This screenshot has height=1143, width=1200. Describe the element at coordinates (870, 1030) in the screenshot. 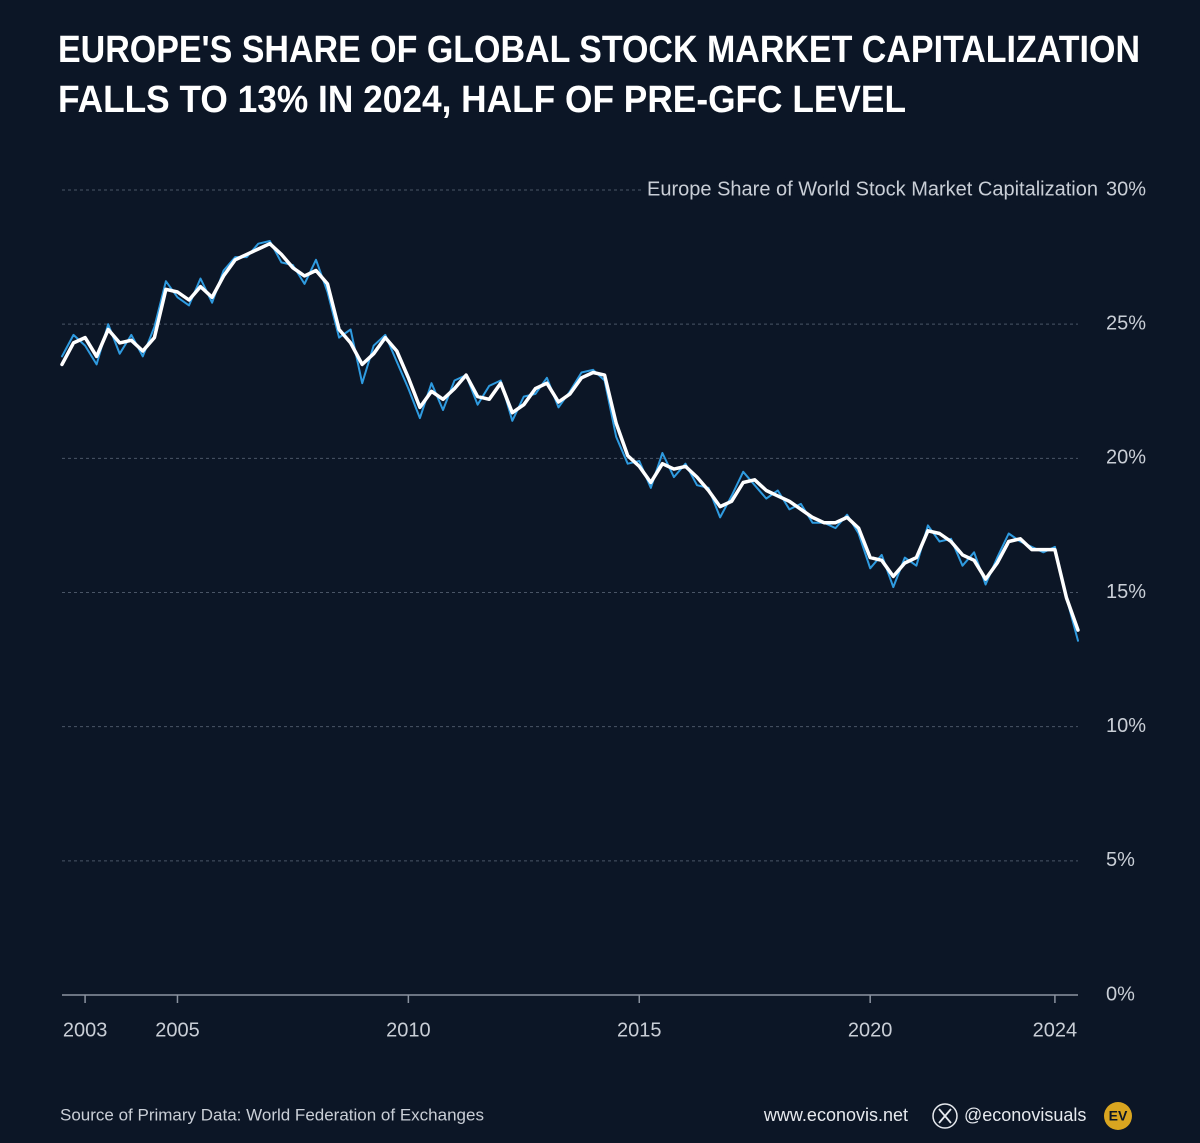

I see `x-tick-label: 2020` at that location.